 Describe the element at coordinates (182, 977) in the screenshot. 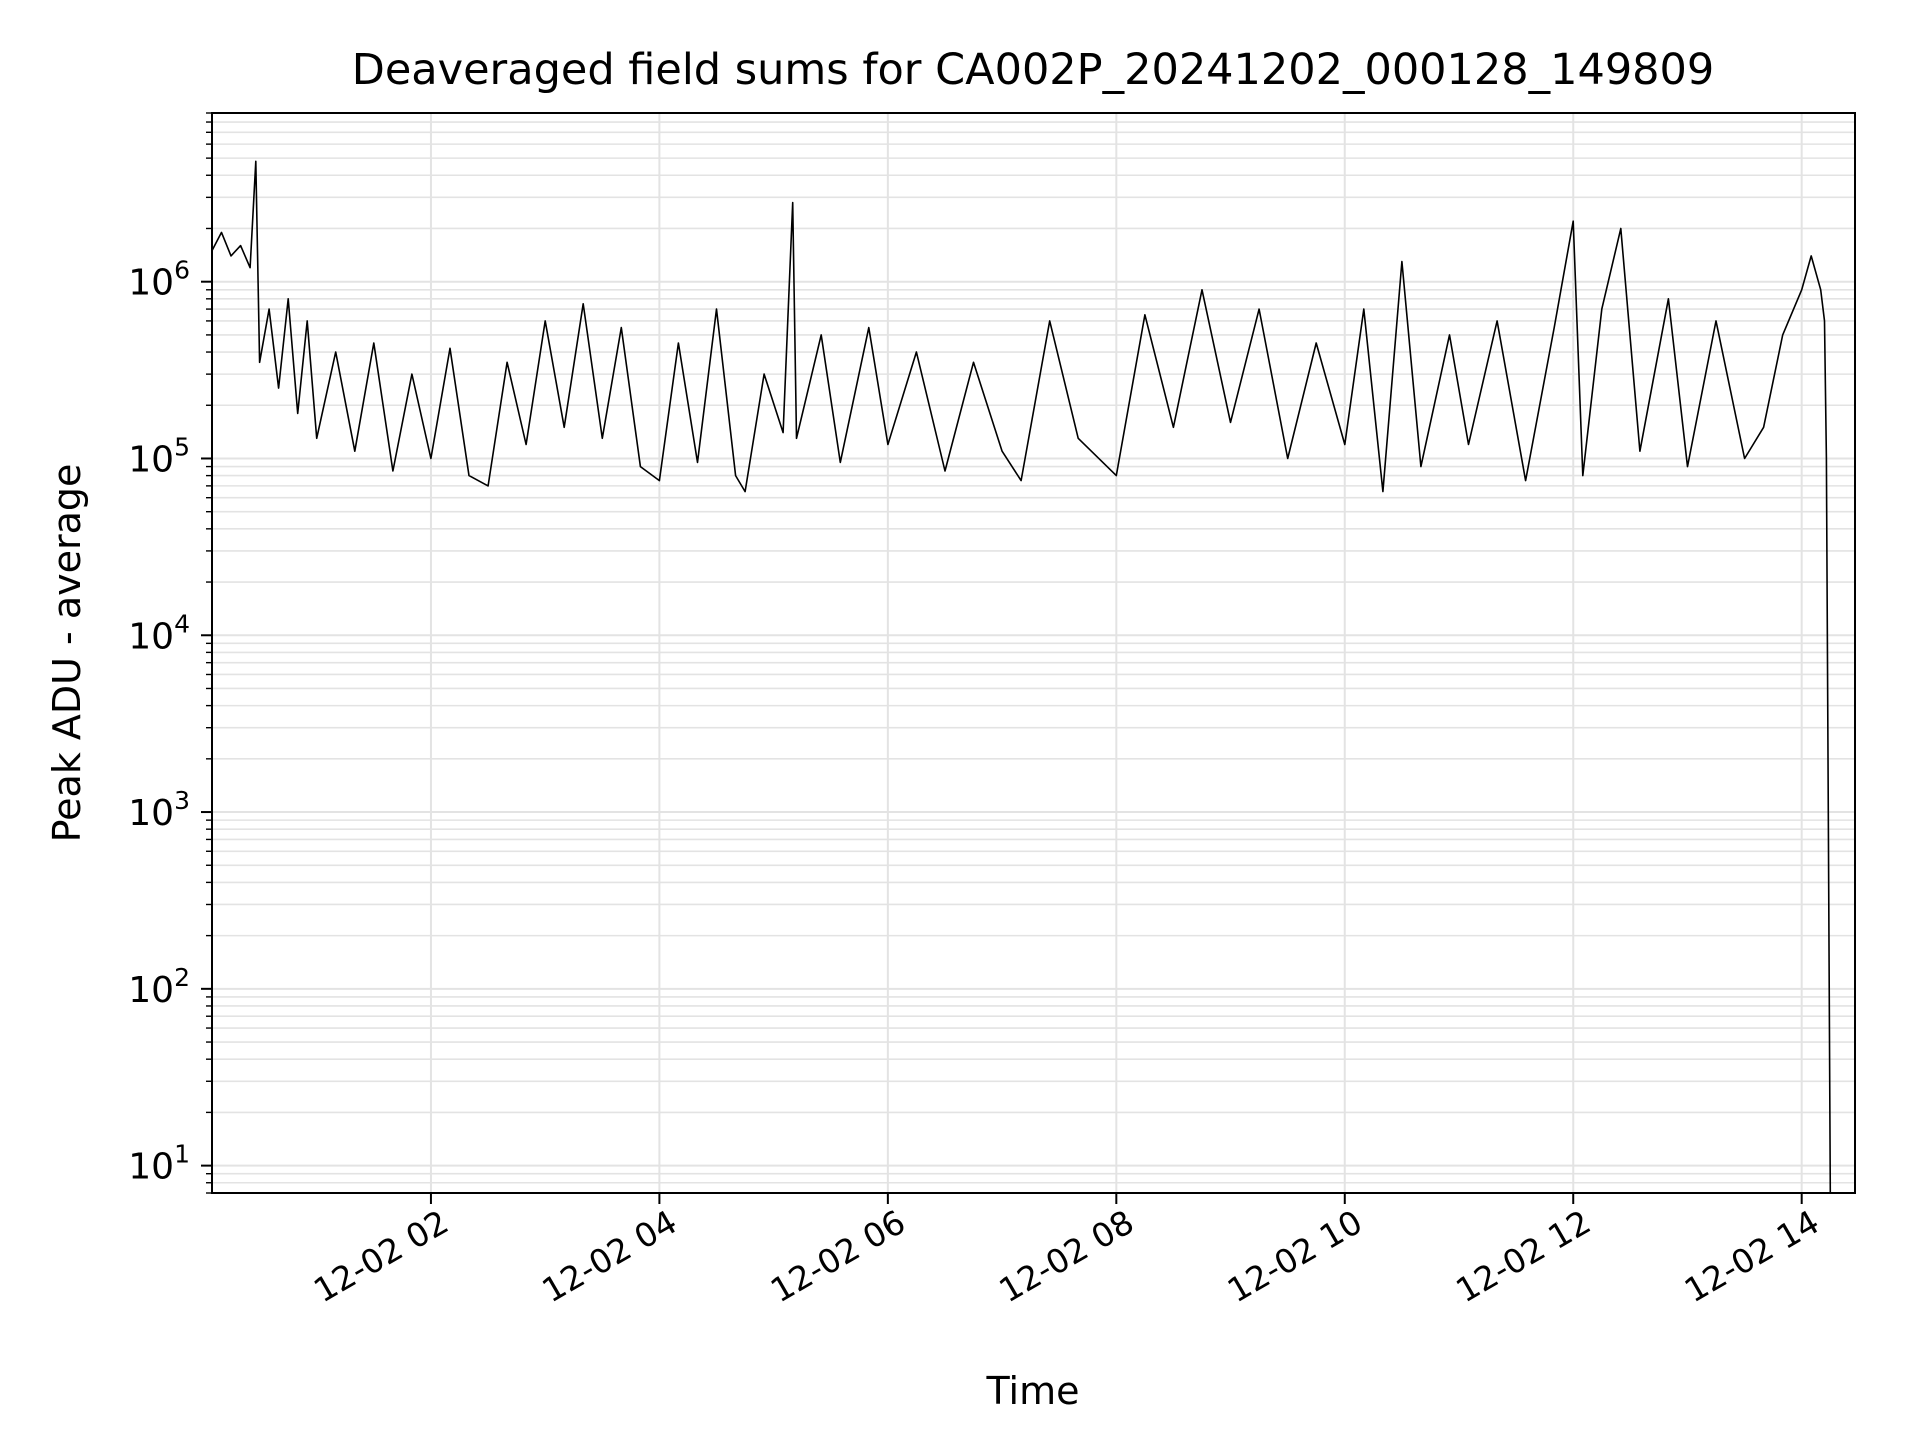

I see `y-tick-exponent: 2` at that location.